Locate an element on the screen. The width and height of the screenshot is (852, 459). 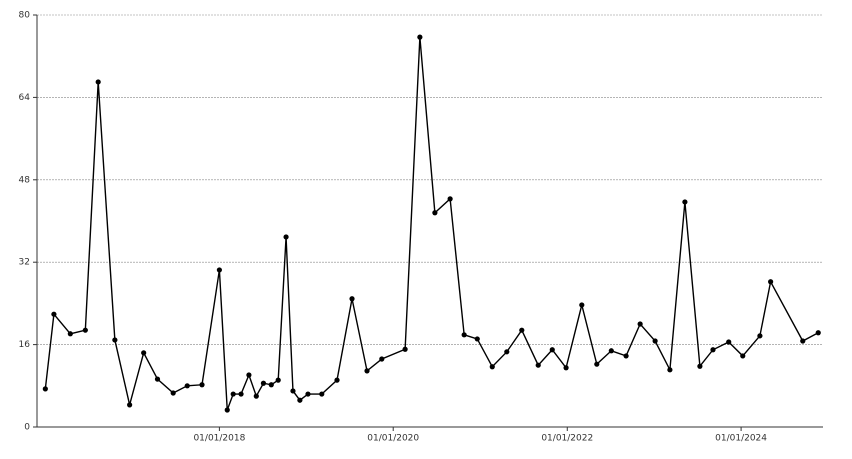
y-tick-label: 64 is located at coordinates (25, 98).